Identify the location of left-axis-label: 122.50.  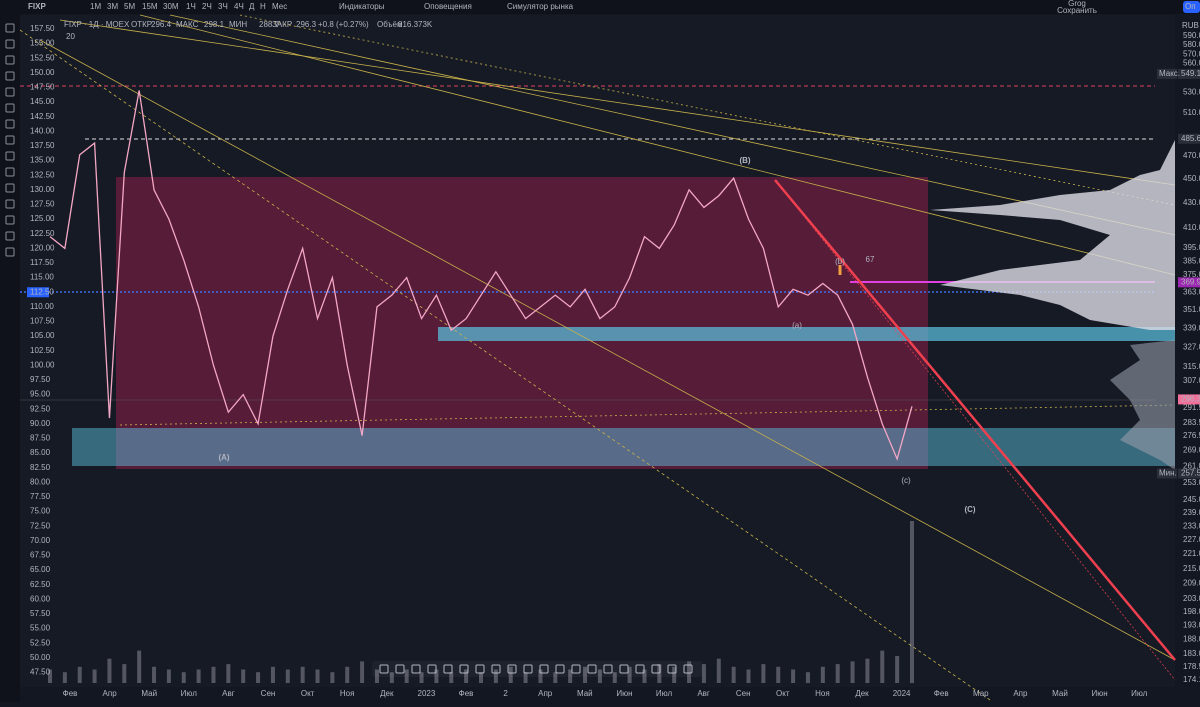
(42, 233).